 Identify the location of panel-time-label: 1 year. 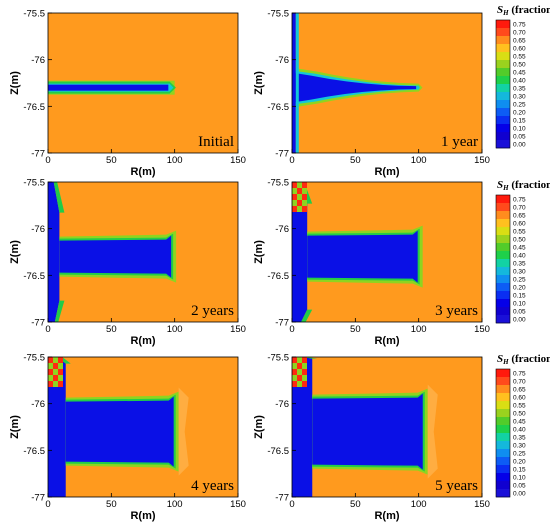
(459, 142).